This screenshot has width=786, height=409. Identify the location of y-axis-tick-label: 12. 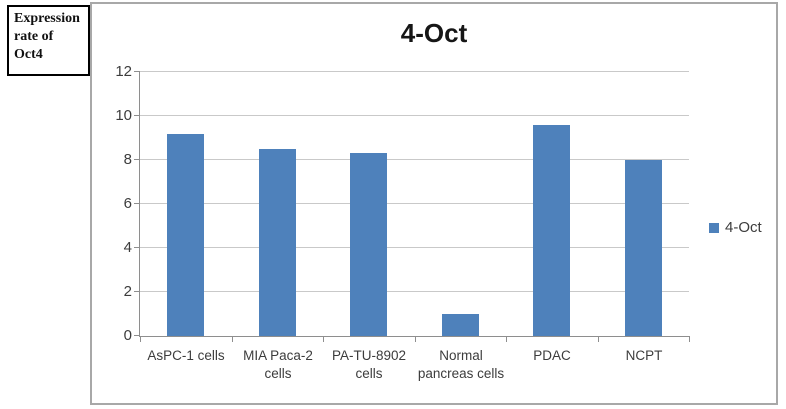
(123, 71).